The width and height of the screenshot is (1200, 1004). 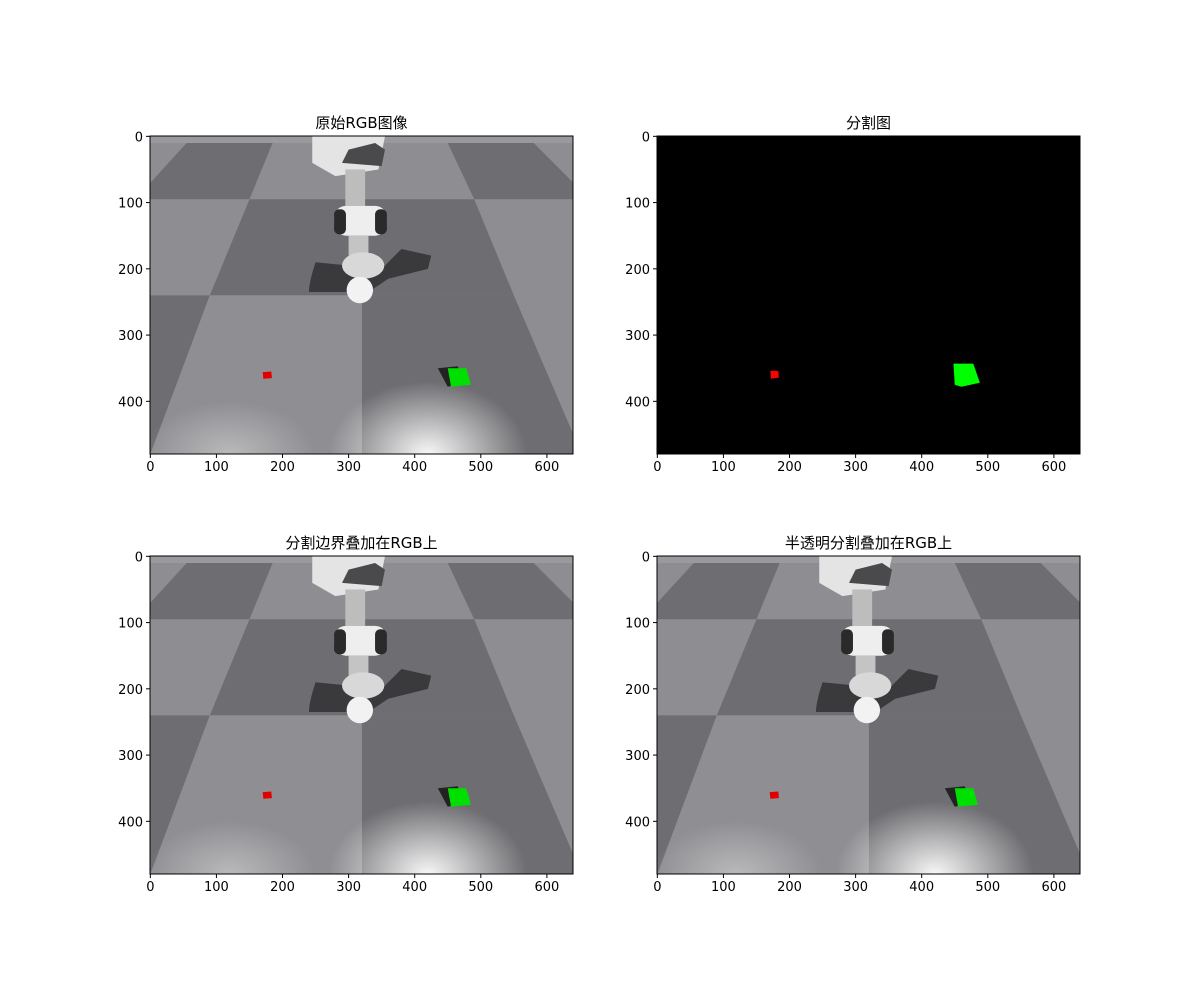 I want to click on subplot: 原始RGB图像 0 100 200 300 400 500 600 0 100 200 300 400, so click(x=346, y=294).